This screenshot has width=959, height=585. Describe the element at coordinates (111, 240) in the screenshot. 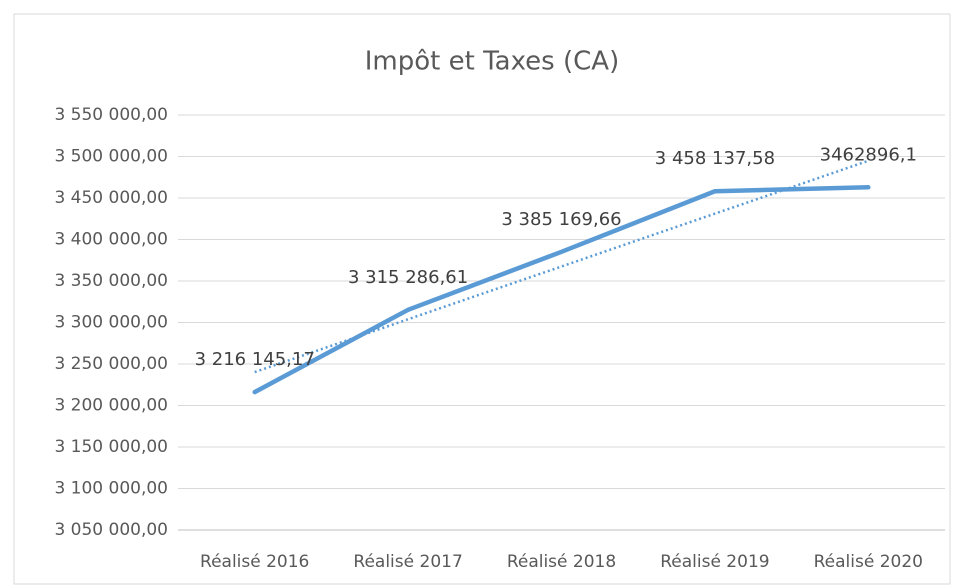

I see `y-tick-label: 3 400 000,00` at that location.